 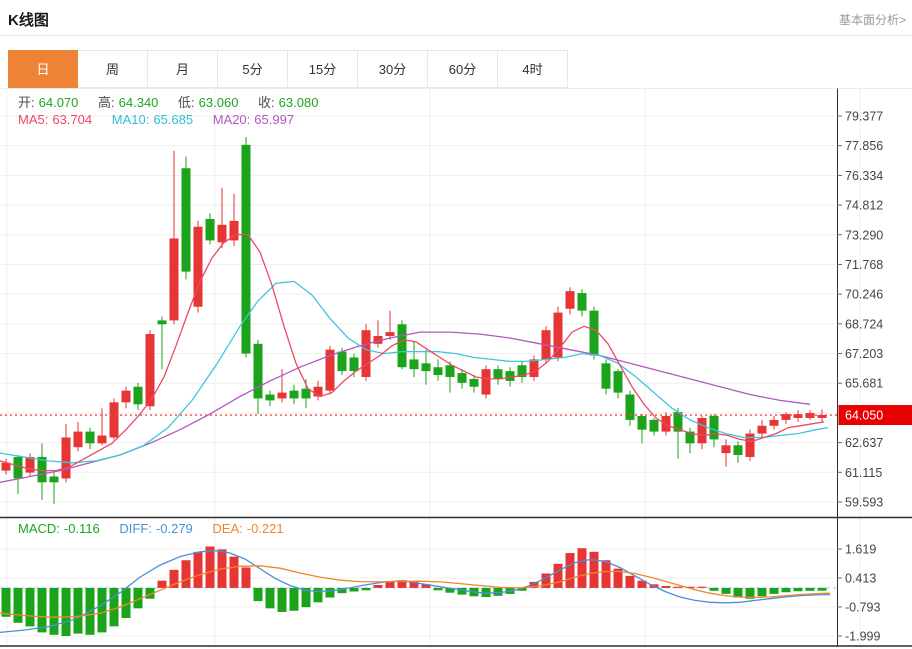 I want to click on tab-4hour: 4时, so click(x=533, y=69).